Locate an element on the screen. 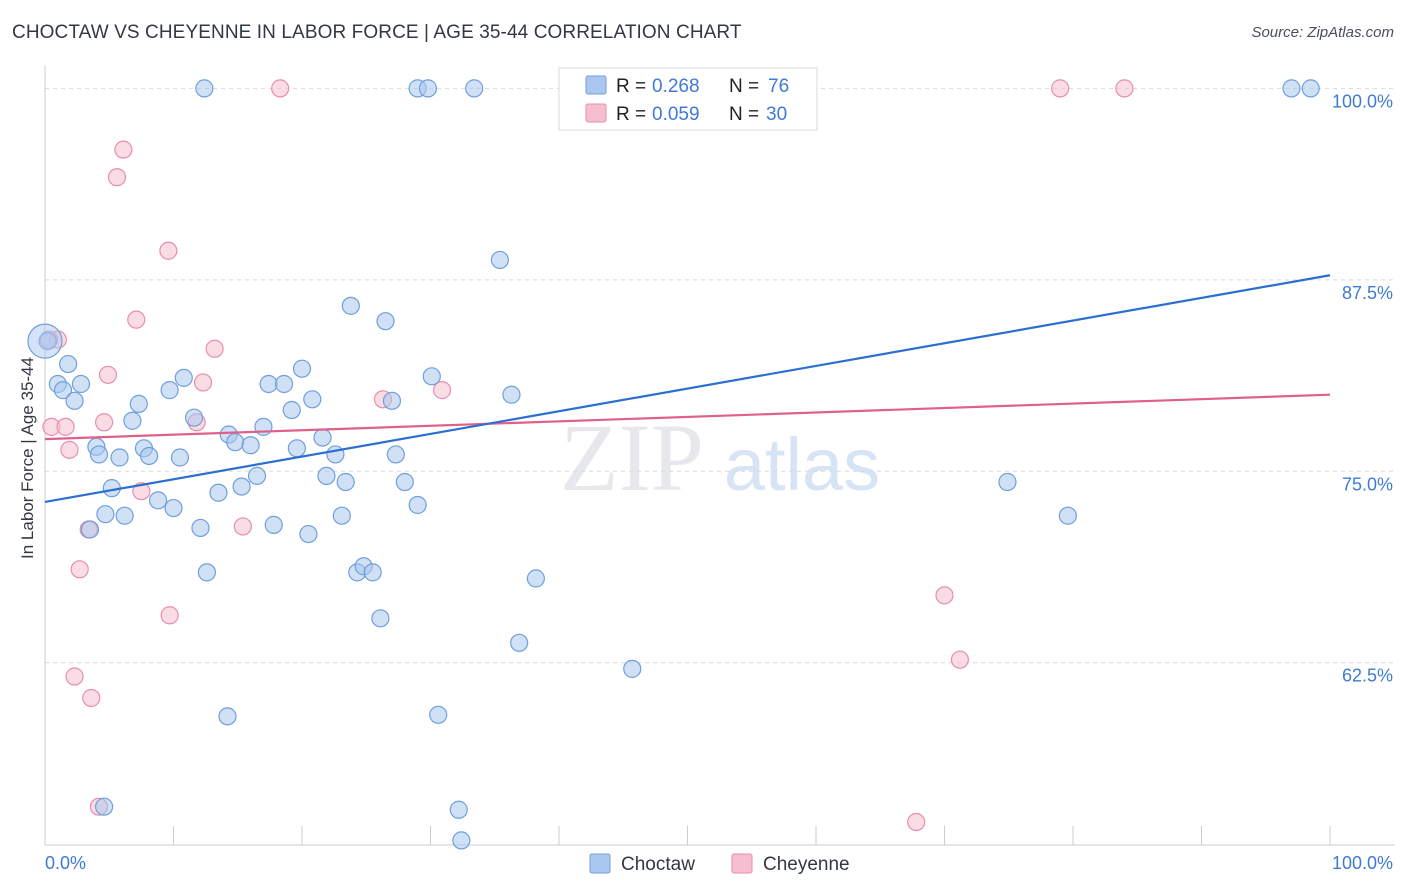 The width and height of the screenshot is (1406, 892). stats-legend: R = 0.268 N = 76 R = 0.059 N = 30 is located at coordinates (688, 99).